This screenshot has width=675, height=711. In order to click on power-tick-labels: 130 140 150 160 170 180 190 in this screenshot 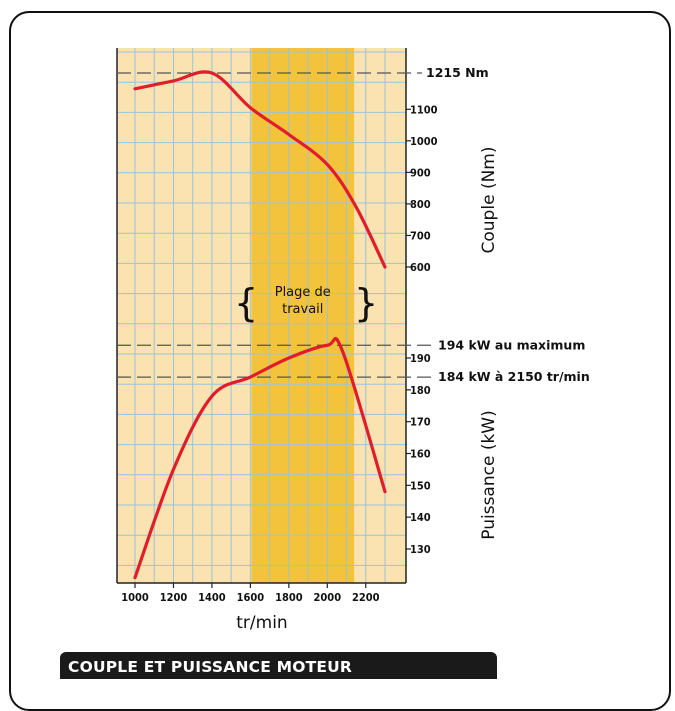, I will do `click(418, 454)`.